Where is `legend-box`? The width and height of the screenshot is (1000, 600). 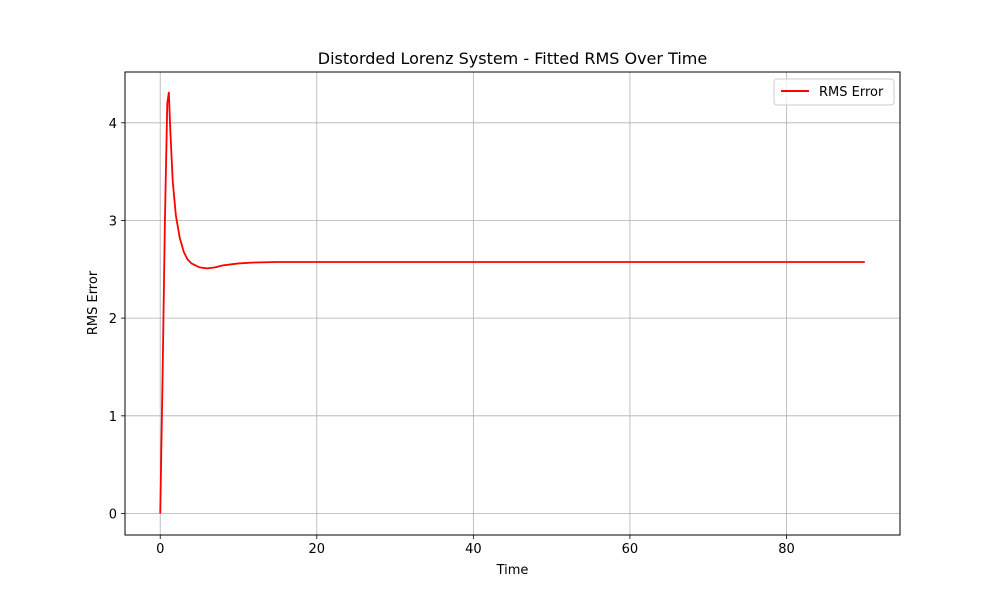 legend-box is located at coordinates (834, 92).